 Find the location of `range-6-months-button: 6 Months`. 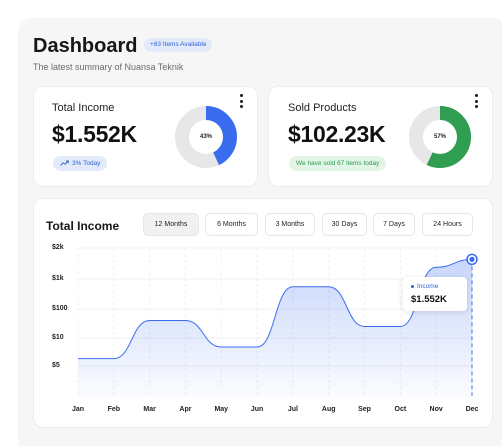

range-6-months-button: 6 Months is located at coordinates (231, 224).